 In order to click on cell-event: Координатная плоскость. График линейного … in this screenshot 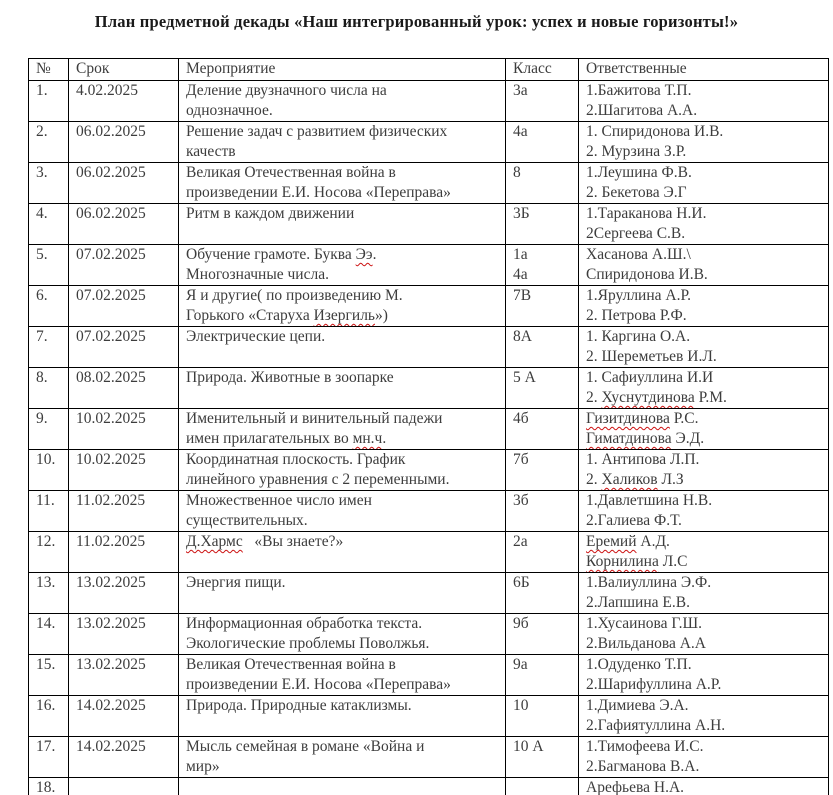, I will do `click(342, 470)`.